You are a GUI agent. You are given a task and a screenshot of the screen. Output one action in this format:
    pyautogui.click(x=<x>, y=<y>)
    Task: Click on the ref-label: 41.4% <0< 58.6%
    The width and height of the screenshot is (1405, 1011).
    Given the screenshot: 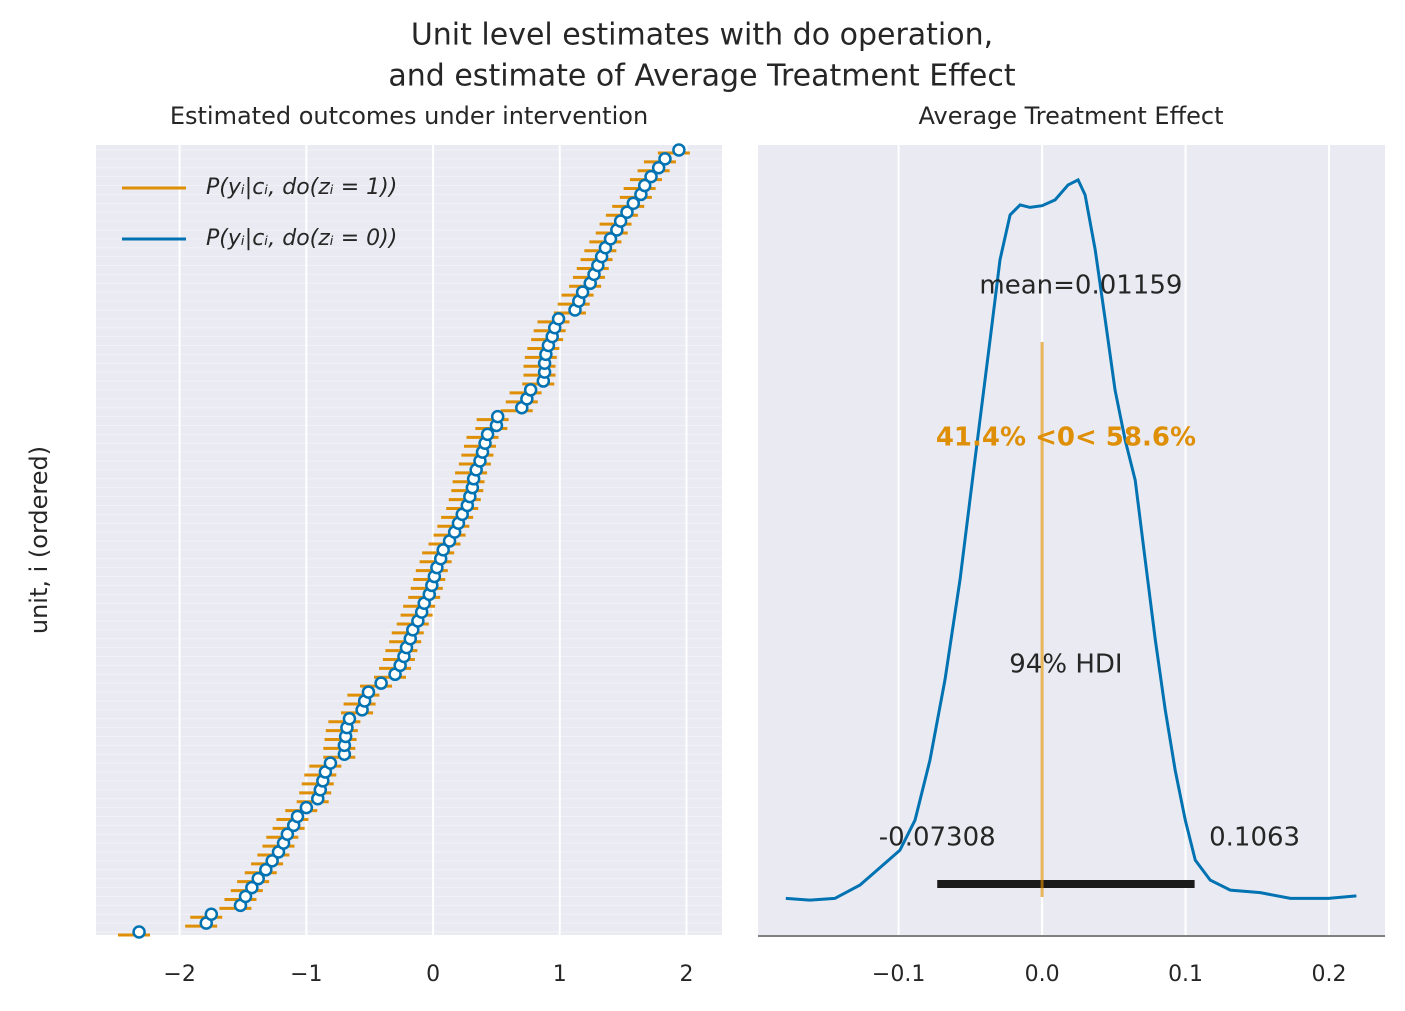 What is the action you would take?
    pyautogui.click(x=1066, y=438)
    